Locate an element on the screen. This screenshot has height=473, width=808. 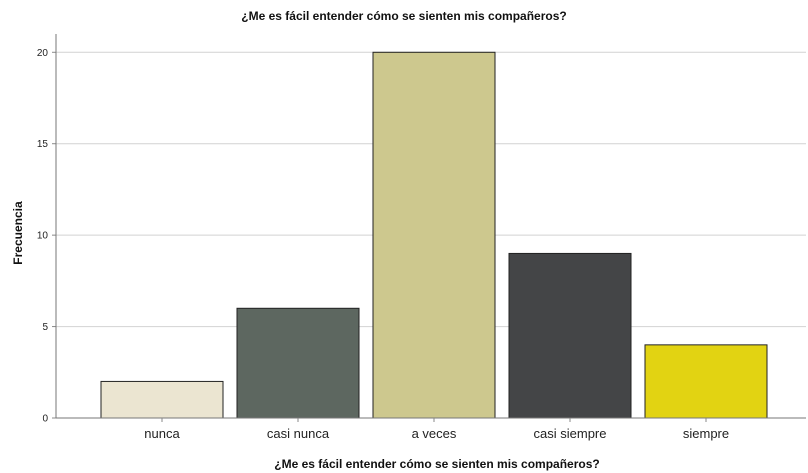
x-category-label: a veces is located at coordinates (434, 433).